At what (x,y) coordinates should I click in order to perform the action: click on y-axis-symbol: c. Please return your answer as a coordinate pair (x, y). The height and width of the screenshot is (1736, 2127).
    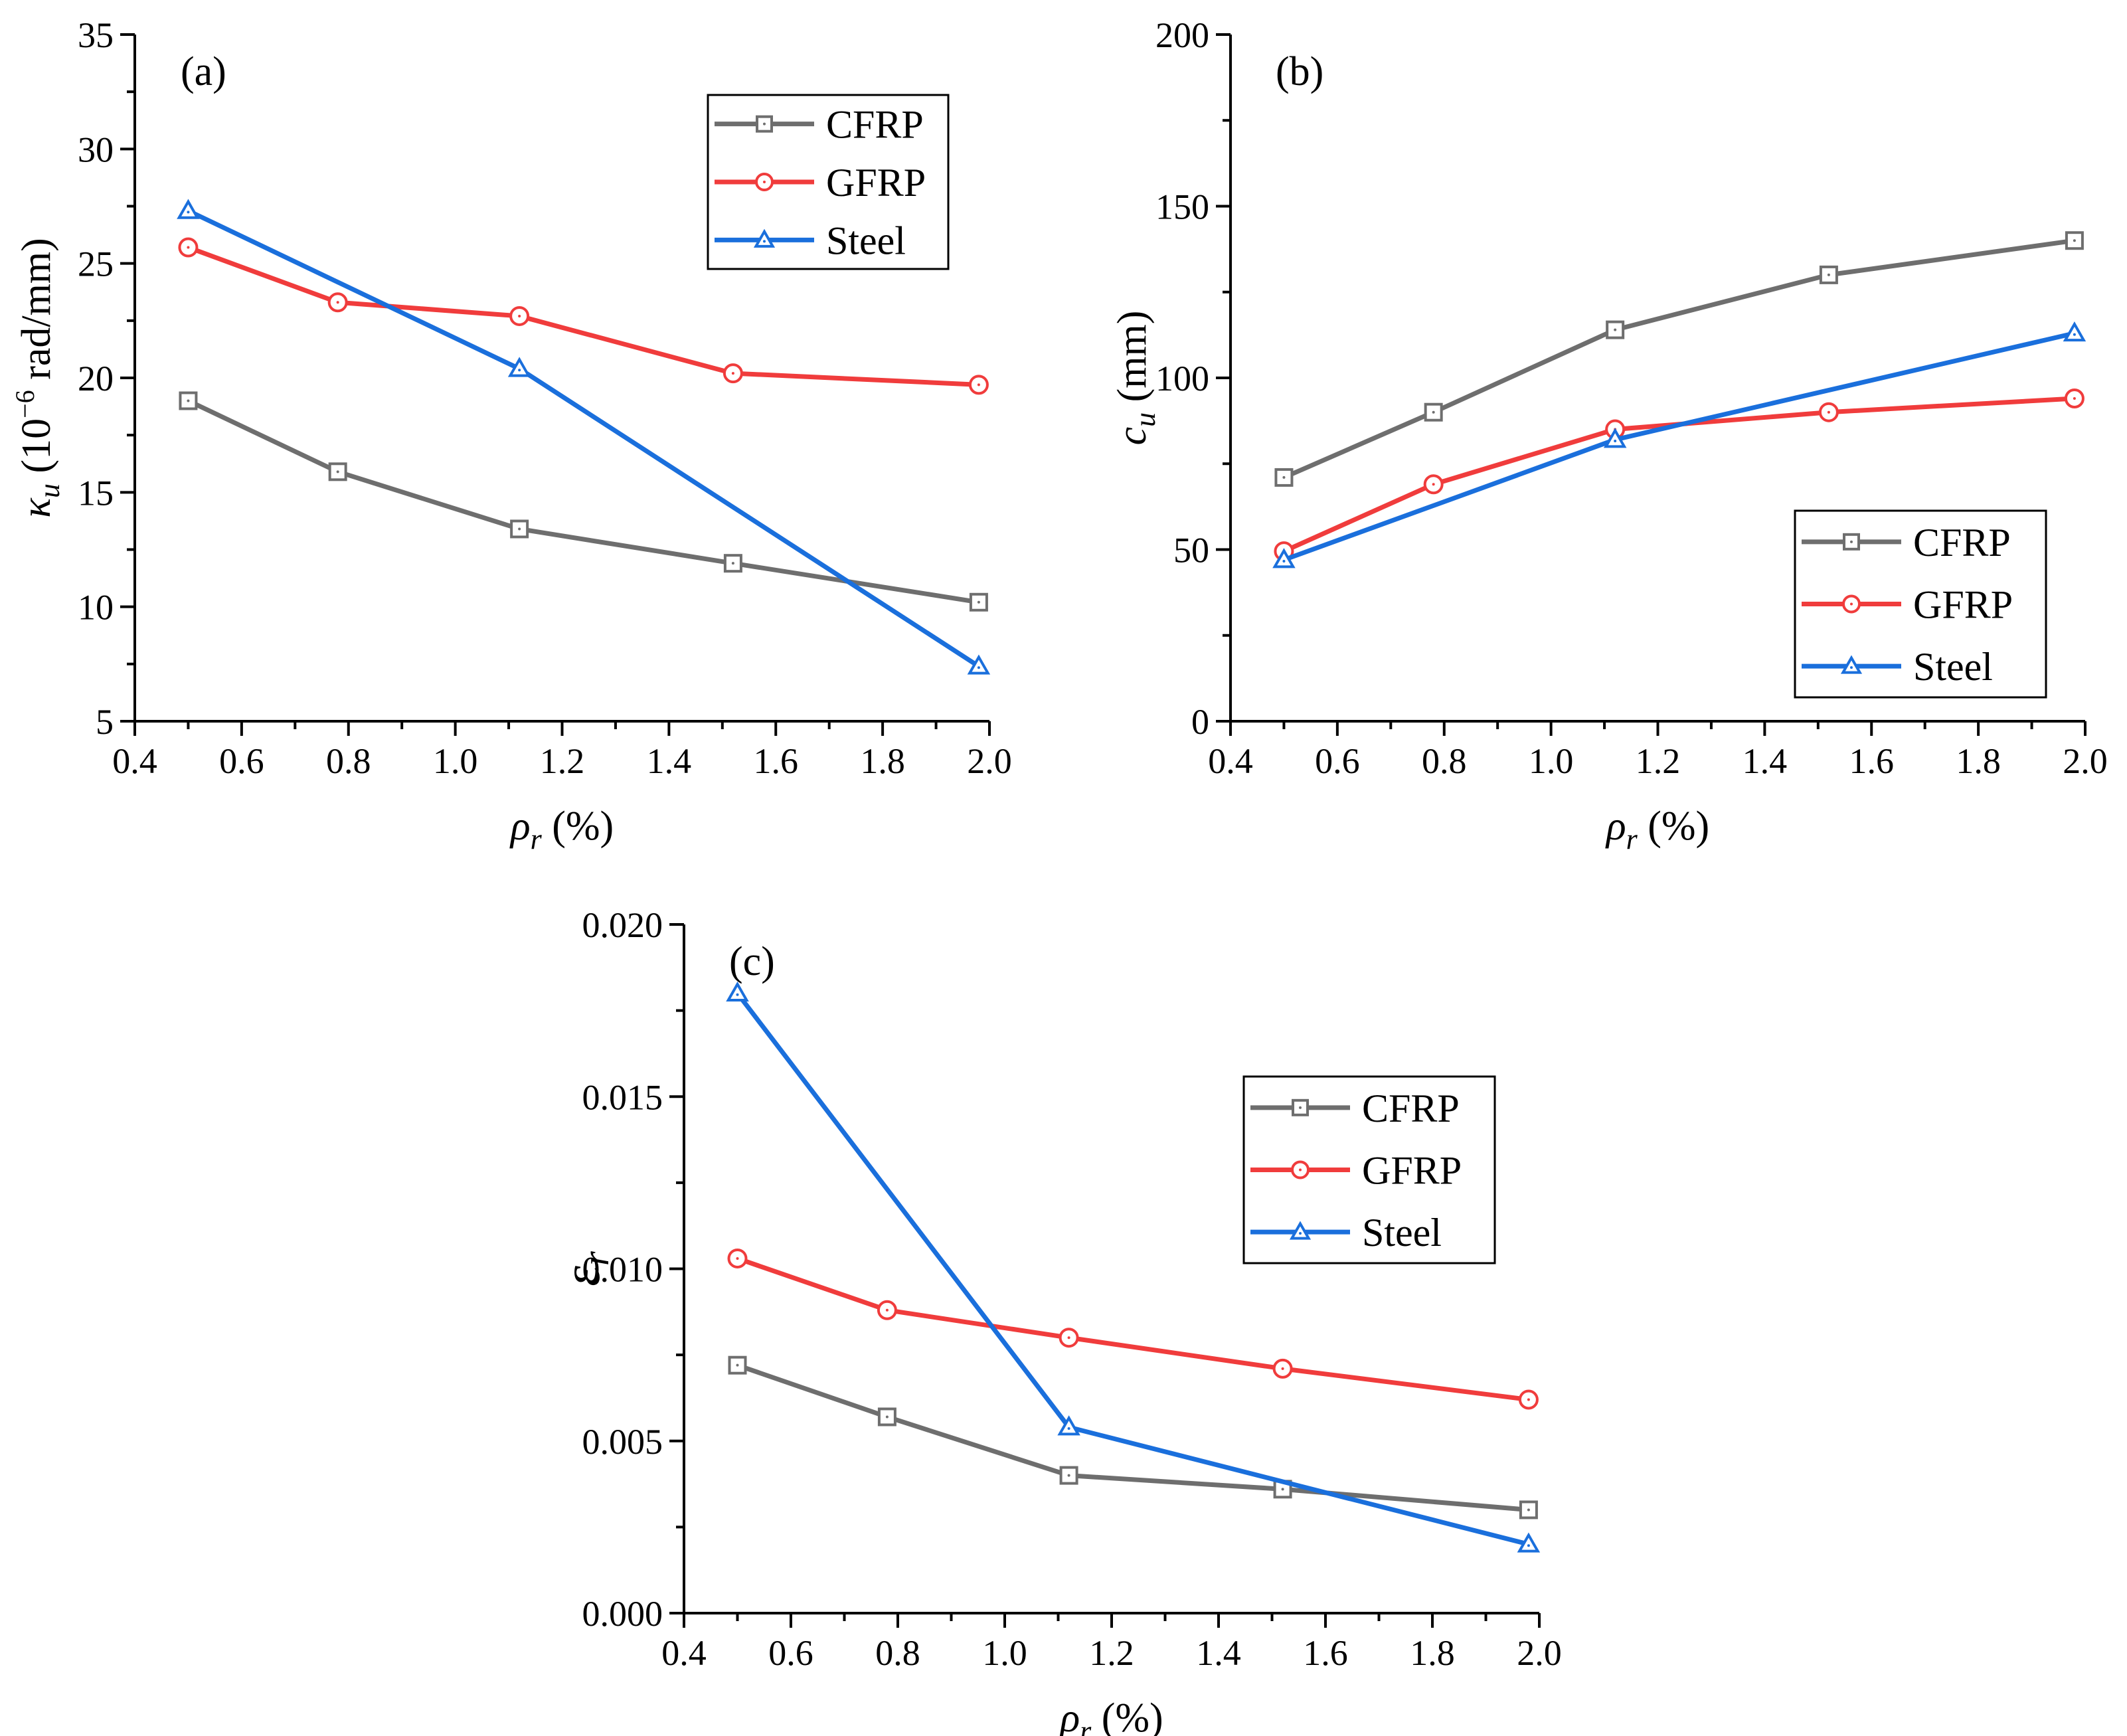
    Looking at the image, I should click on (1132, 437).